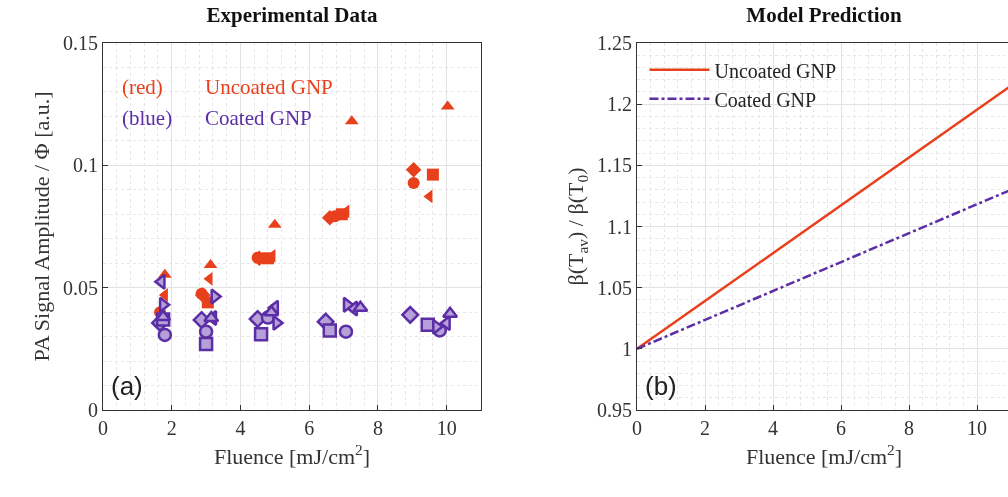 This screenshot has width=1008, height=497. What do you see at coordinates (627, 348) in the screenshot?
I see `y-tick-label: 1` at bounding box center [627, 348].